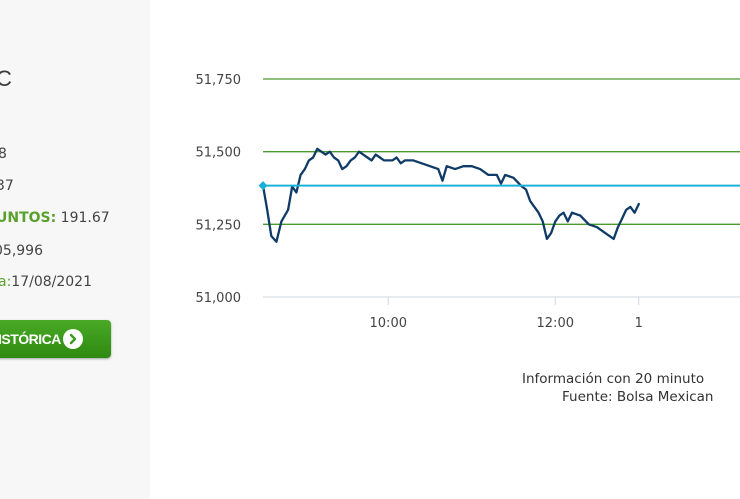 This screenshot has height=499, width=740. Describe the element at coordinates (6, 78) in the screenshot. I see `index-name: C` at that location.